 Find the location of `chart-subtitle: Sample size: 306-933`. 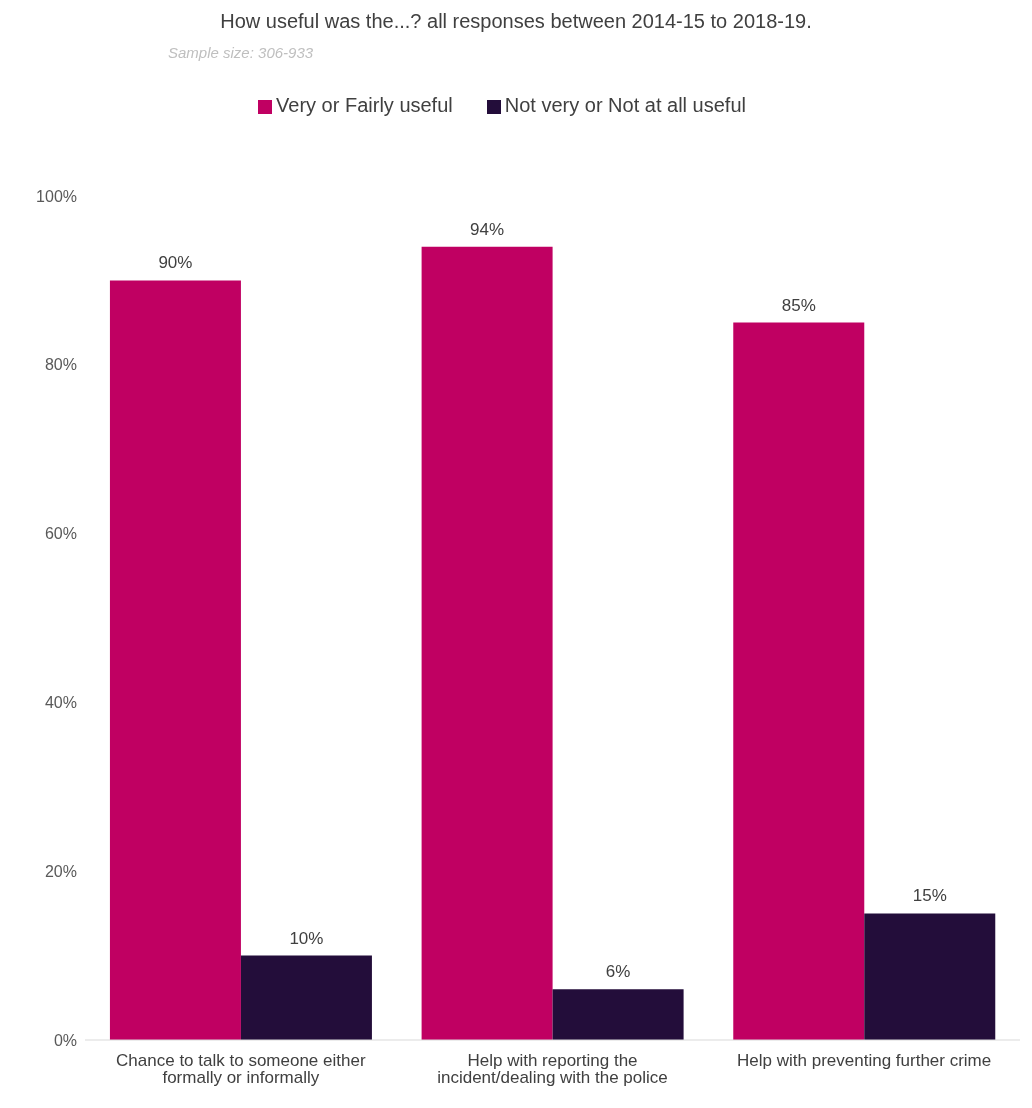

chart-subtitle: Sample size: 306-933 is located at coordinates (241, 52).